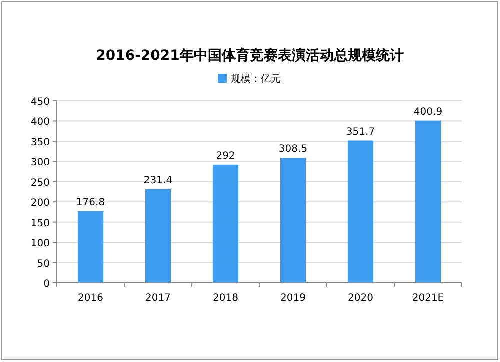 This screenshot has height=362, width=500. Describe the element at coordinates (361, 298) in the screenshot. I see `x-tick-label: 2020` at that location.